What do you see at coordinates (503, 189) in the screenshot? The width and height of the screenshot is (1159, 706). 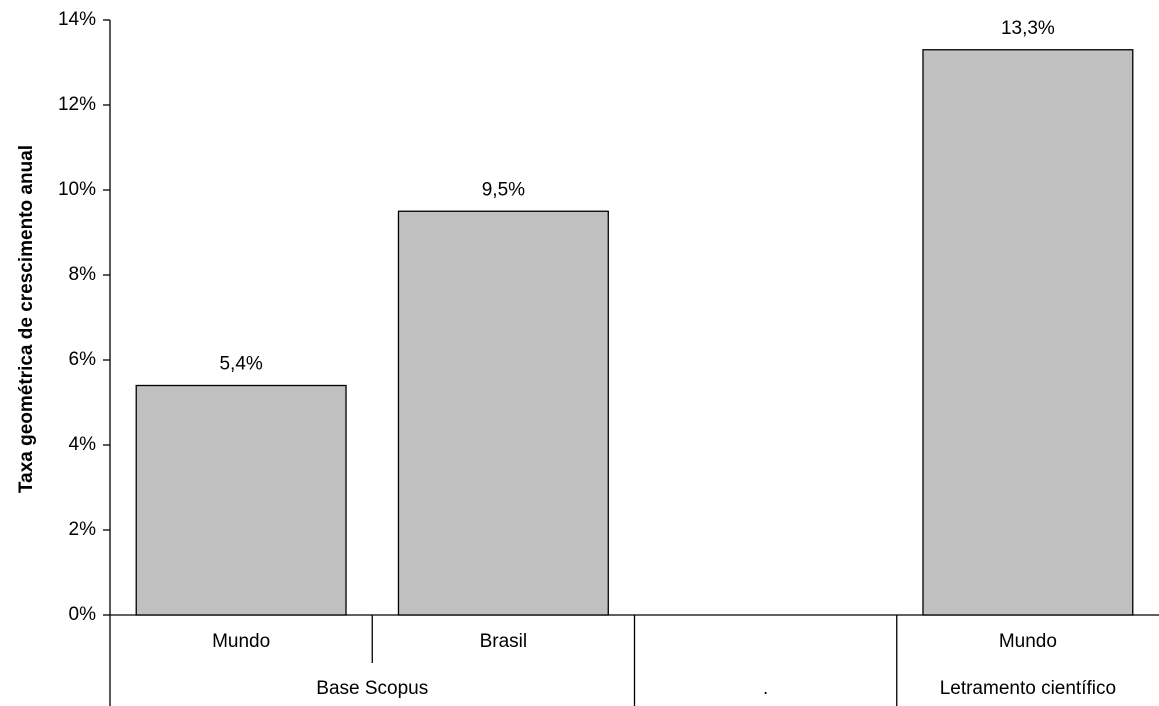 I see `data-label: 9,5%` at bounding box center [503, 189].